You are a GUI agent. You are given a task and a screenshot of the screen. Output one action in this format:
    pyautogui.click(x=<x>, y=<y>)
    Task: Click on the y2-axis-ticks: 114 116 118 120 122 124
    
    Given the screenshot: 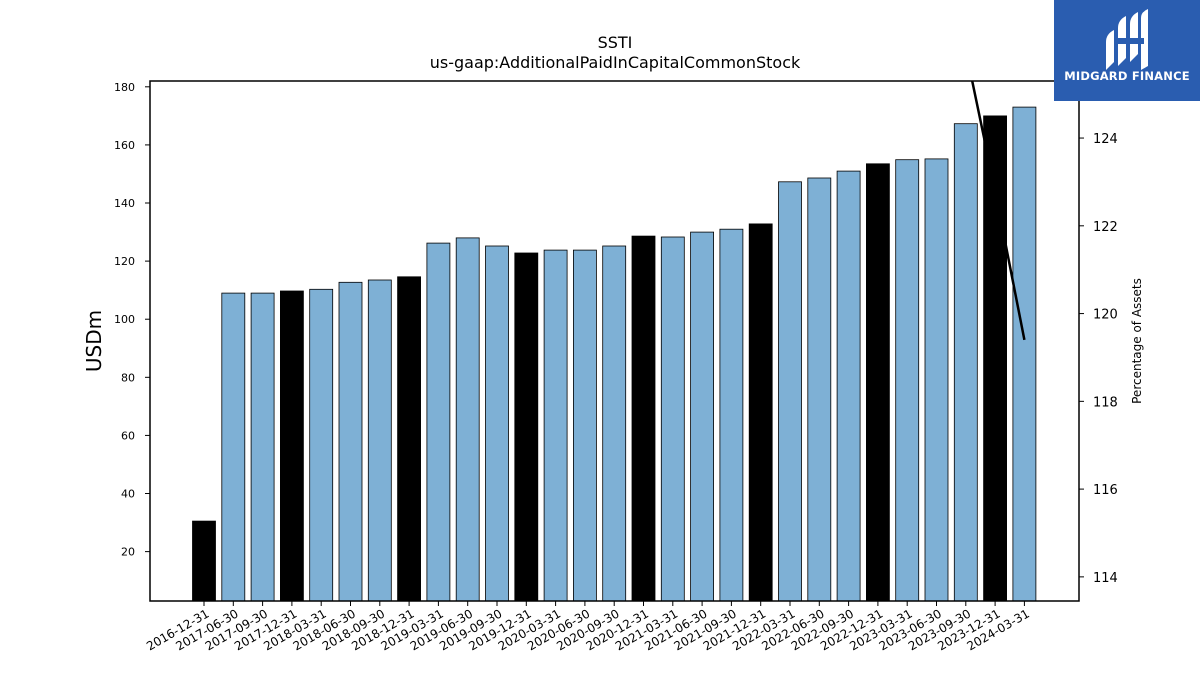 What is the action you would take?
    pyautogui.click(x=1098, y=359)
    